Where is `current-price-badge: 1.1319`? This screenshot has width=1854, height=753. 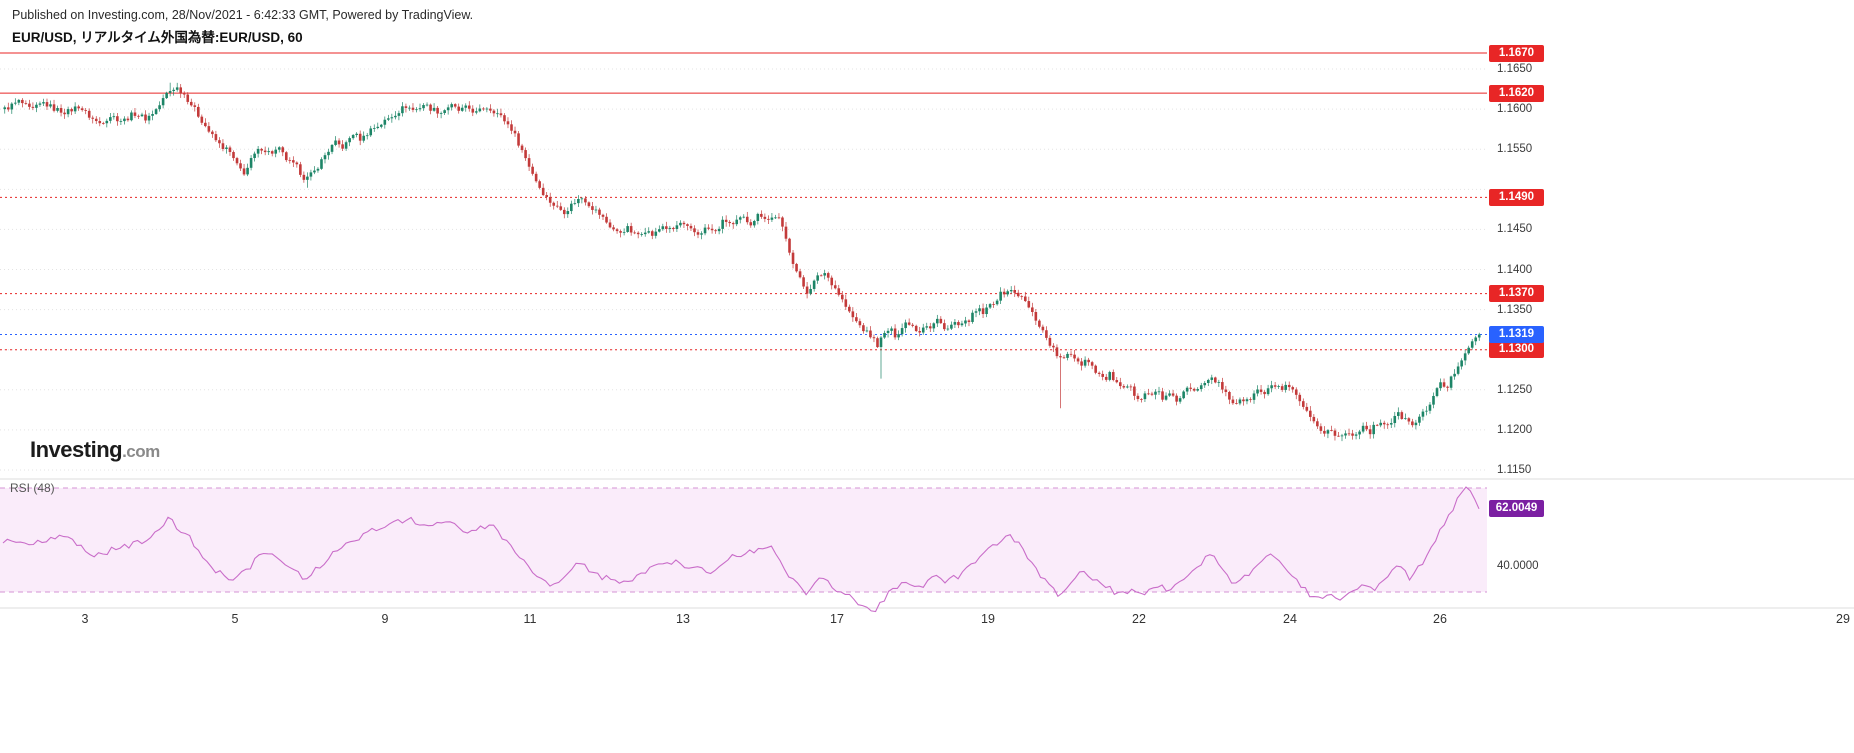
current-price-badge: 1.1319 is located at coordinates (1516, 334).